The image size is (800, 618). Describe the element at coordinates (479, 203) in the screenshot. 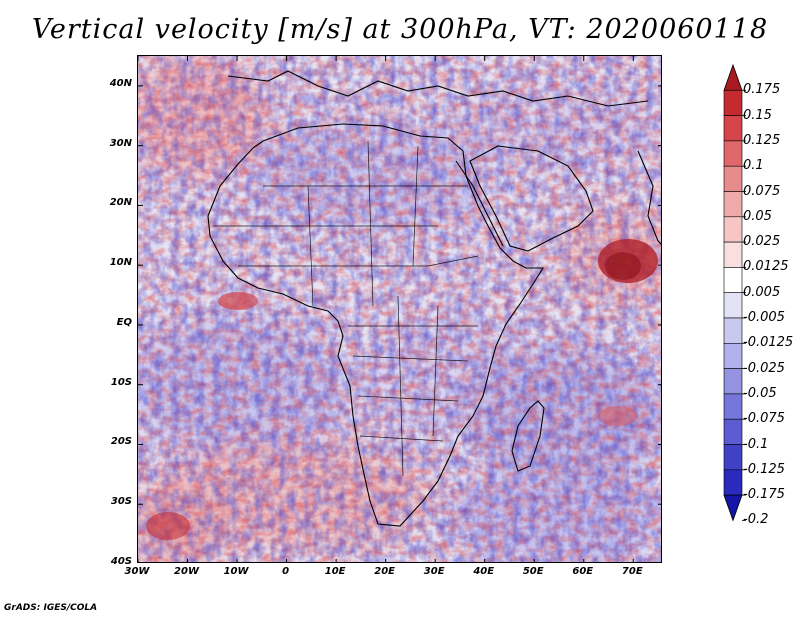

I see `red-sea` at that location.